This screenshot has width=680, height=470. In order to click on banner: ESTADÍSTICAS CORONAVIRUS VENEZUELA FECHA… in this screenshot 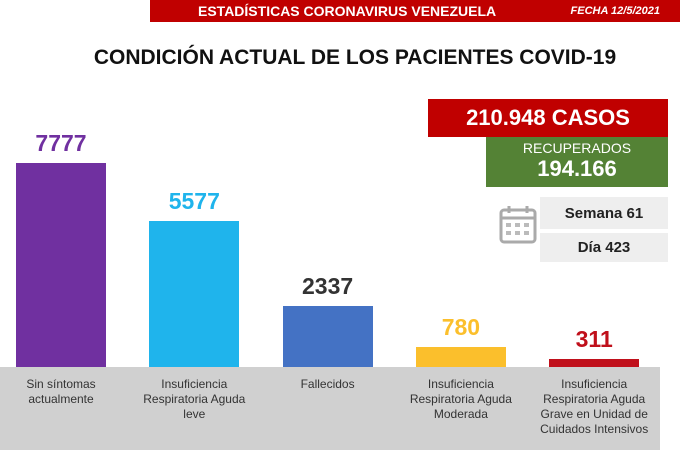, I will do `click(415, 11)`.